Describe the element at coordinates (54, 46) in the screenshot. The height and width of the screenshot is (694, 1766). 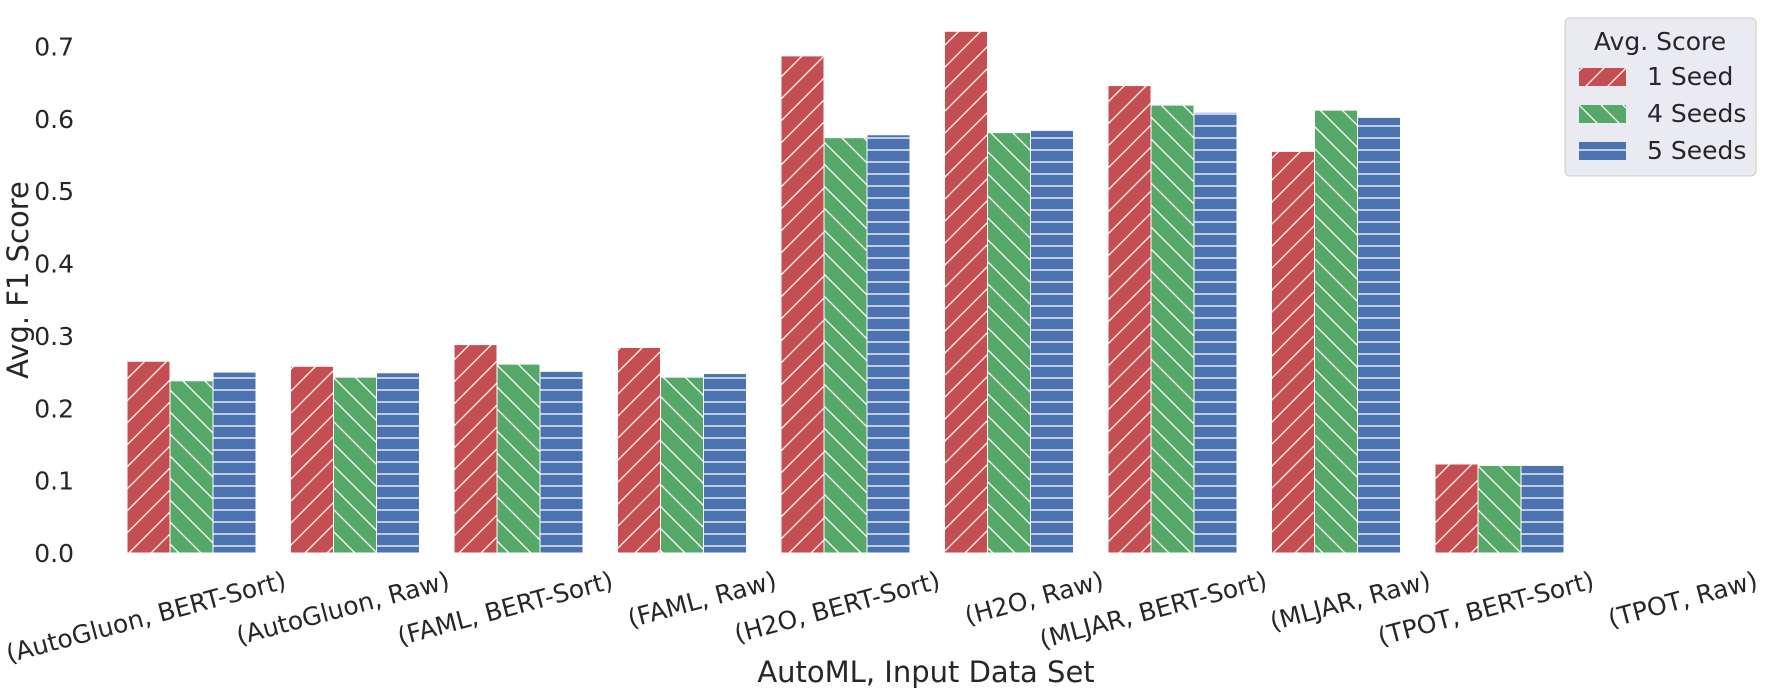
I see `y-tick-label: 0.7` at that location.